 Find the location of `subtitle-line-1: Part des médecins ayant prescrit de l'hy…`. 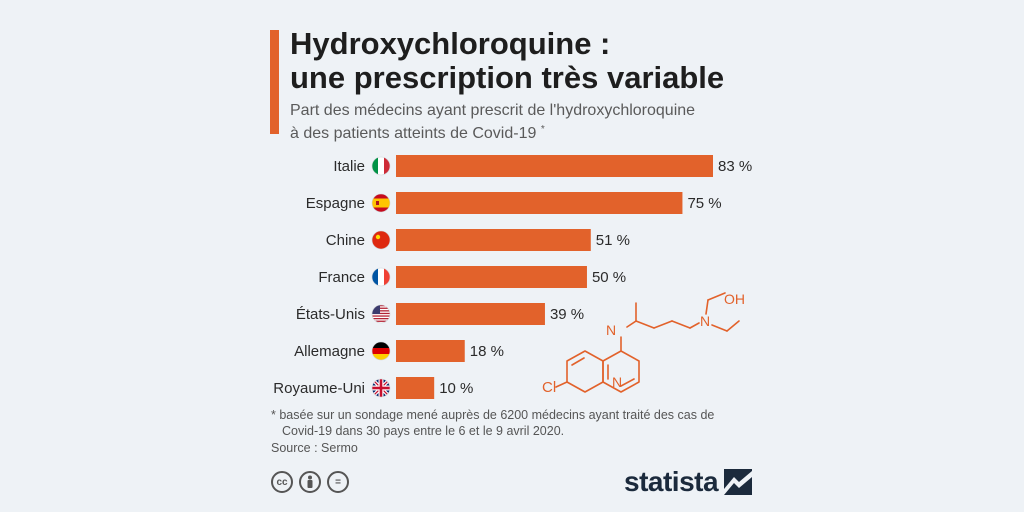

subtitle-line-1: Part des médecins ayant prescrit de l'hy… is located at coordinates (493, 110).